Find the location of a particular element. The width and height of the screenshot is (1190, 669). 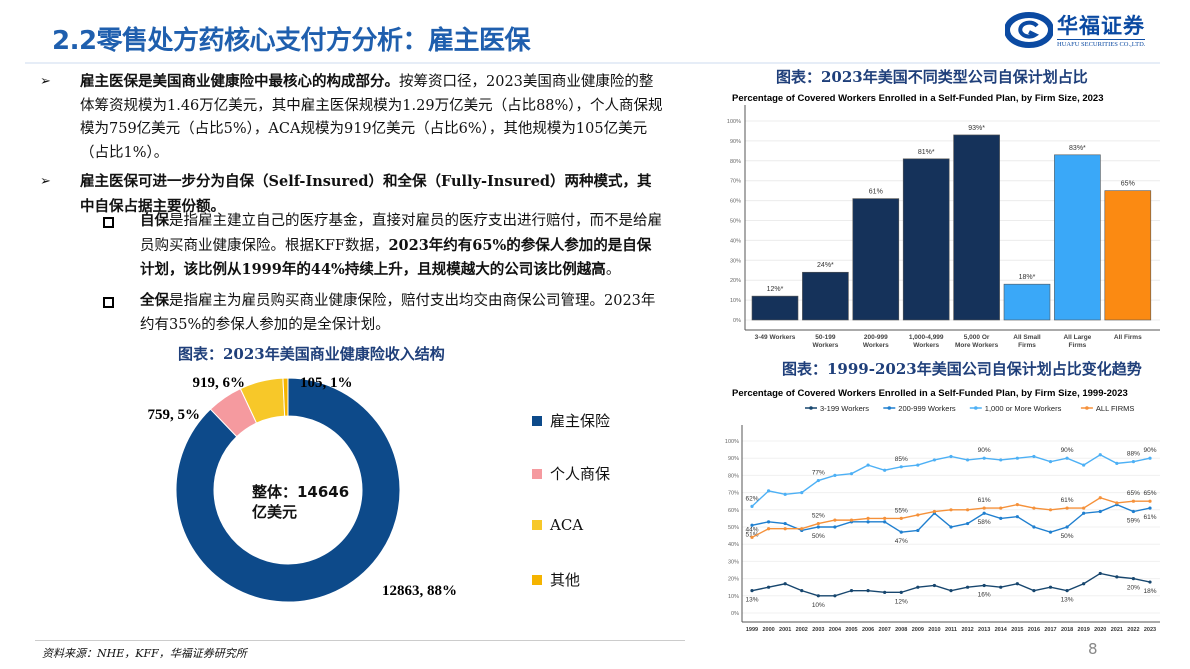

x-tick-label: 2015 is located at coordinates (1017, 630).